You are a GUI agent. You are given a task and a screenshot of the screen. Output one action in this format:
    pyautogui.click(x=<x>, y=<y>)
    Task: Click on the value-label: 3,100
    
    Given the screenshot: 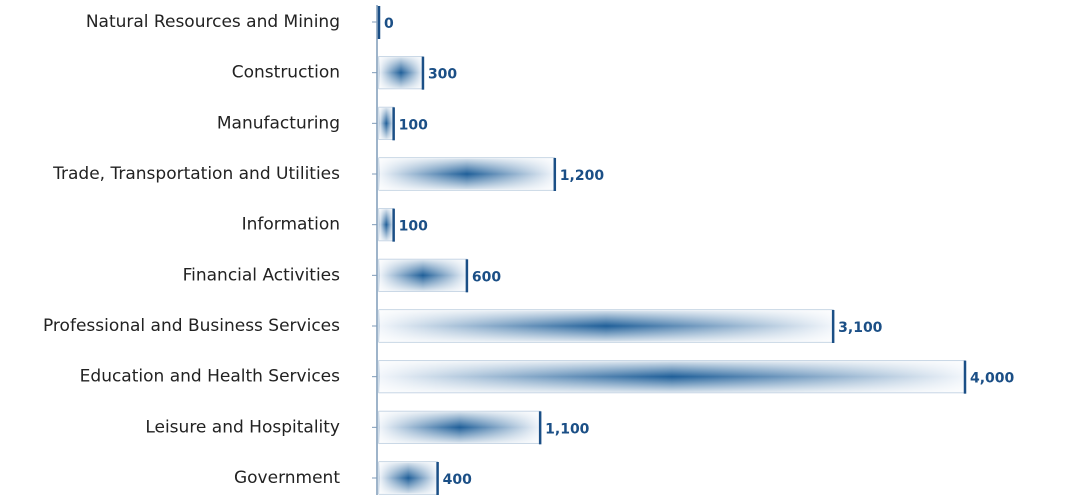 What is the action you would take?
    pyautogui.click(x=860, y=328)
    